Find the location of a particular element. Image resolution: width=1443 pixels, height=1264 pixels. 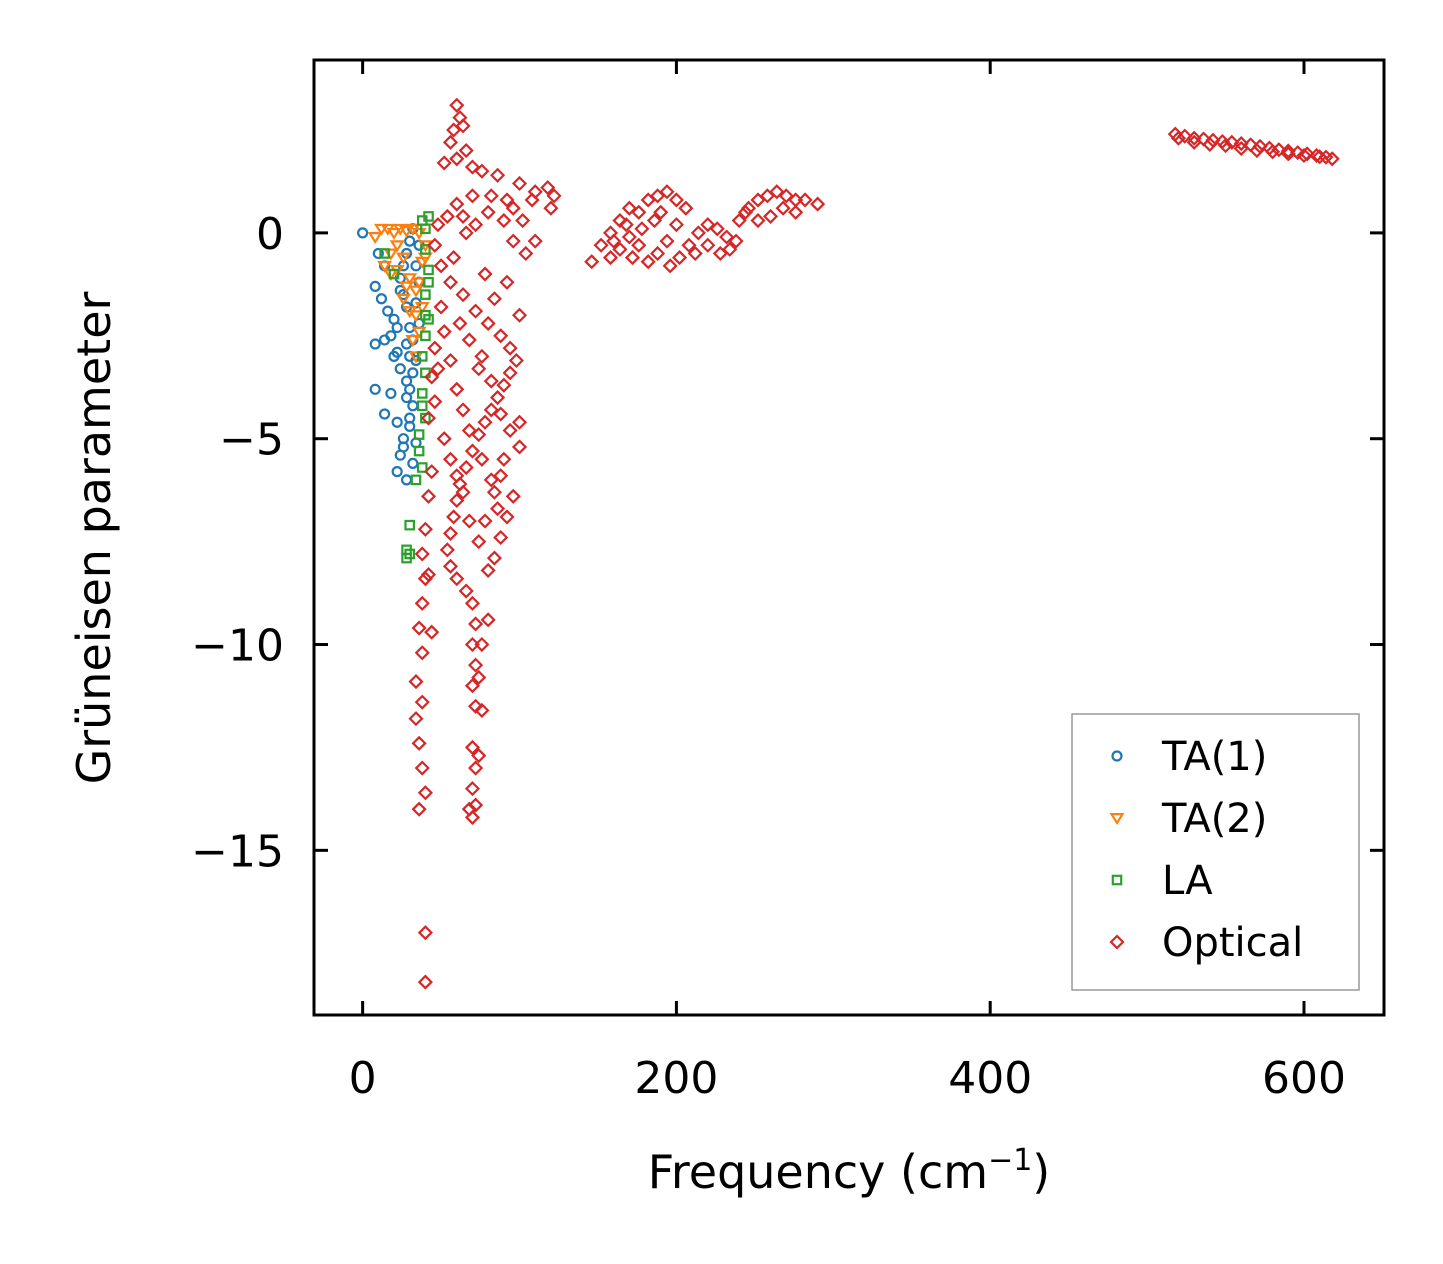

legend-entry: Optical is located at coordinates (1206, 943).